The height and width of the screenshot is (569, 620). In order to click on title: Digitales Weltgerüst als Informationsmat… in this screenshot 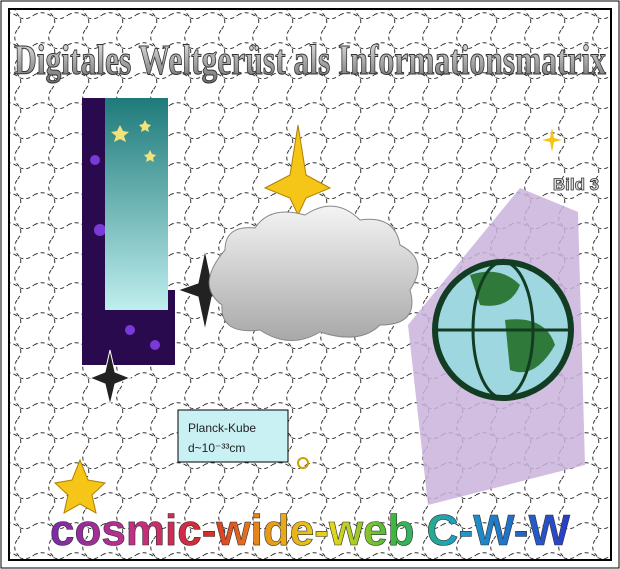, I will do `click(310, 61)`.